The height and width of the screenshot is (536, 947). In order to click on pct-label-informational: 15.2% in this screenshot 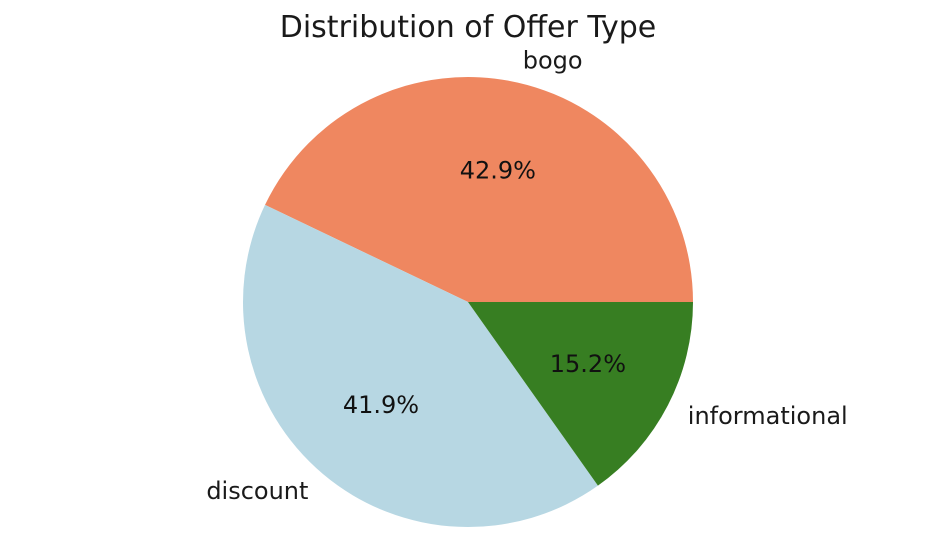, I will do `click(588, 364)`.